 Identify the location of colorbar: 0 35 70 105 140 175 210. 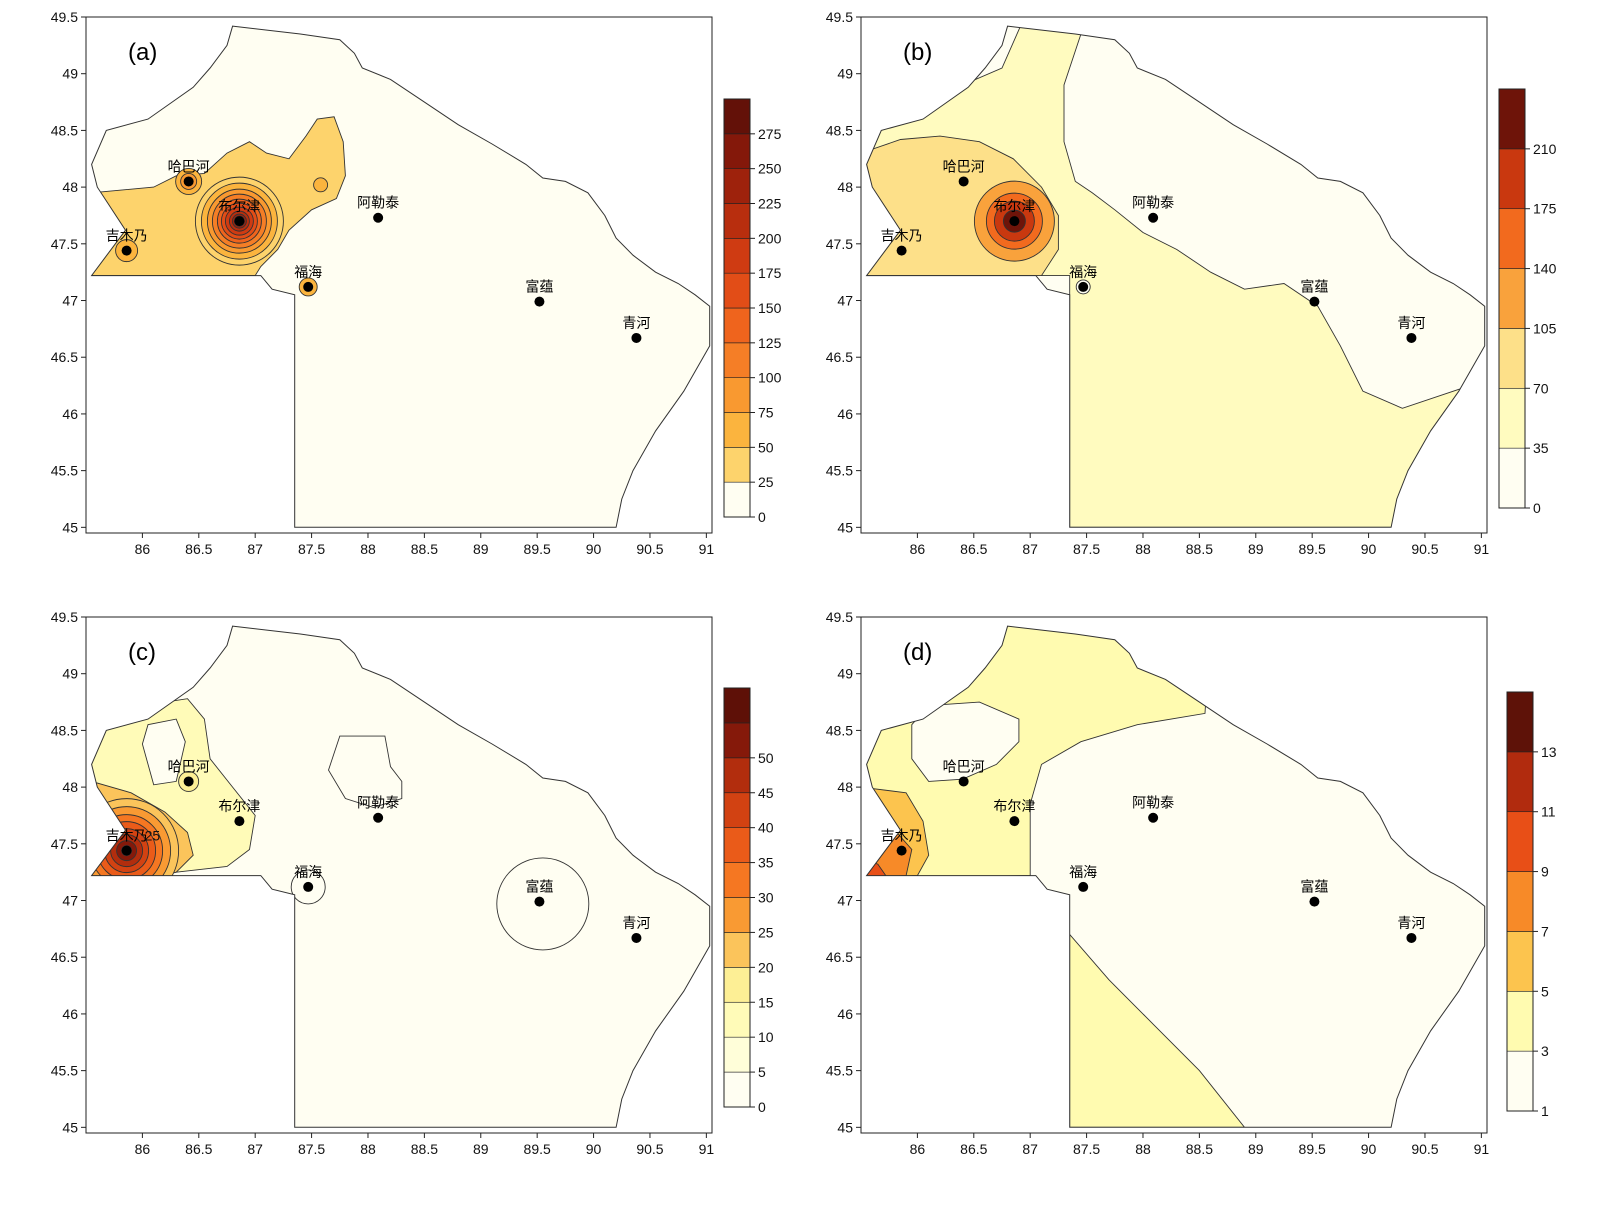
(1527, 302).